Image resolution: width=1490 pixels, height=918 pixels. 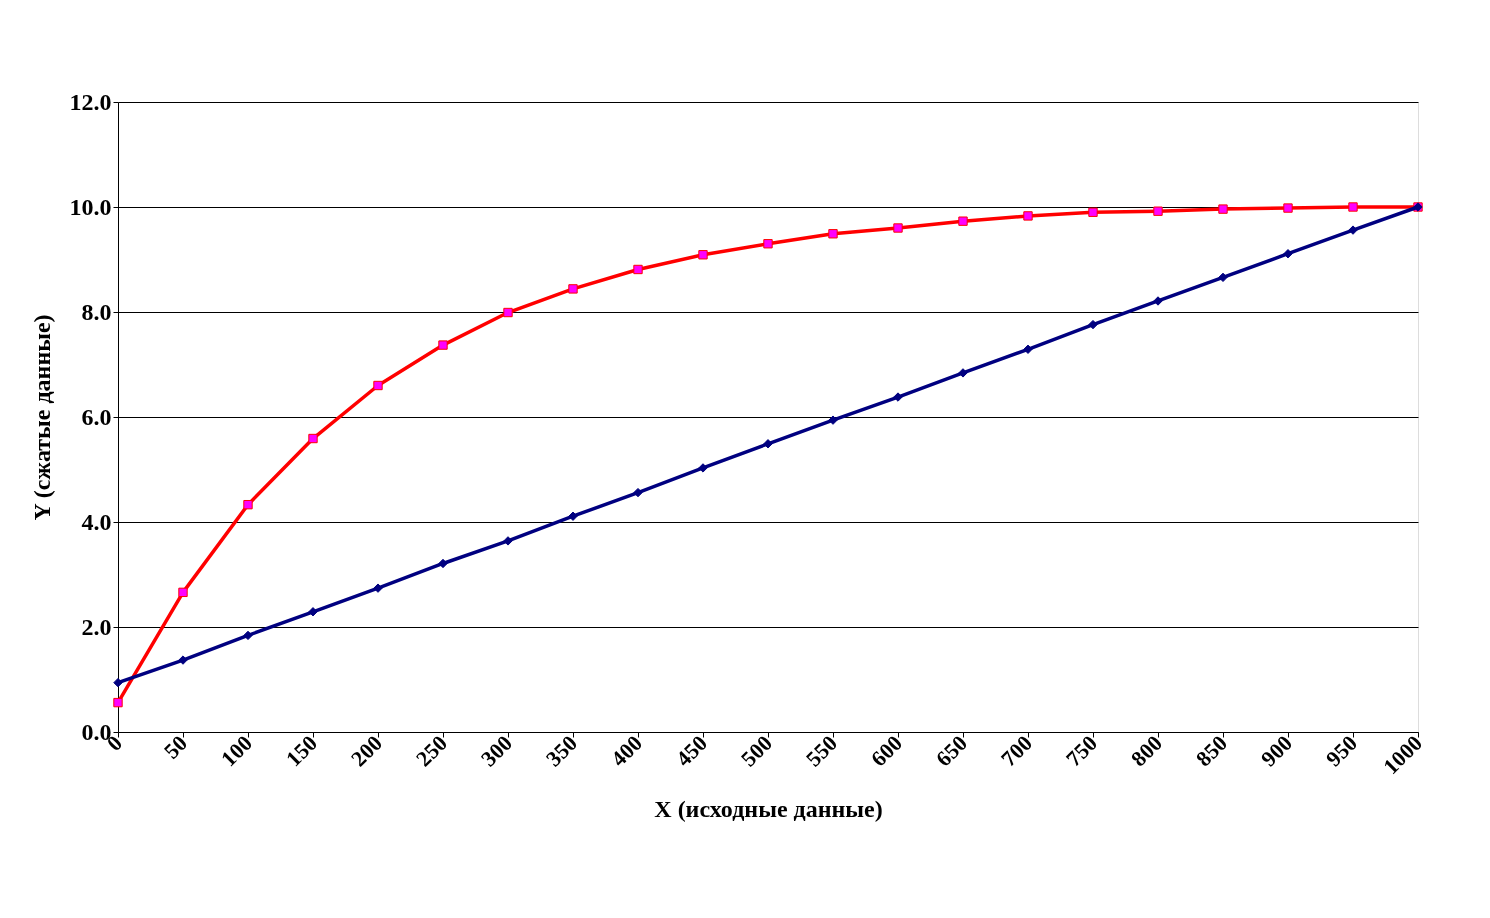 I want to click on x-tick-label: 750, so click(x=1081, y=751).